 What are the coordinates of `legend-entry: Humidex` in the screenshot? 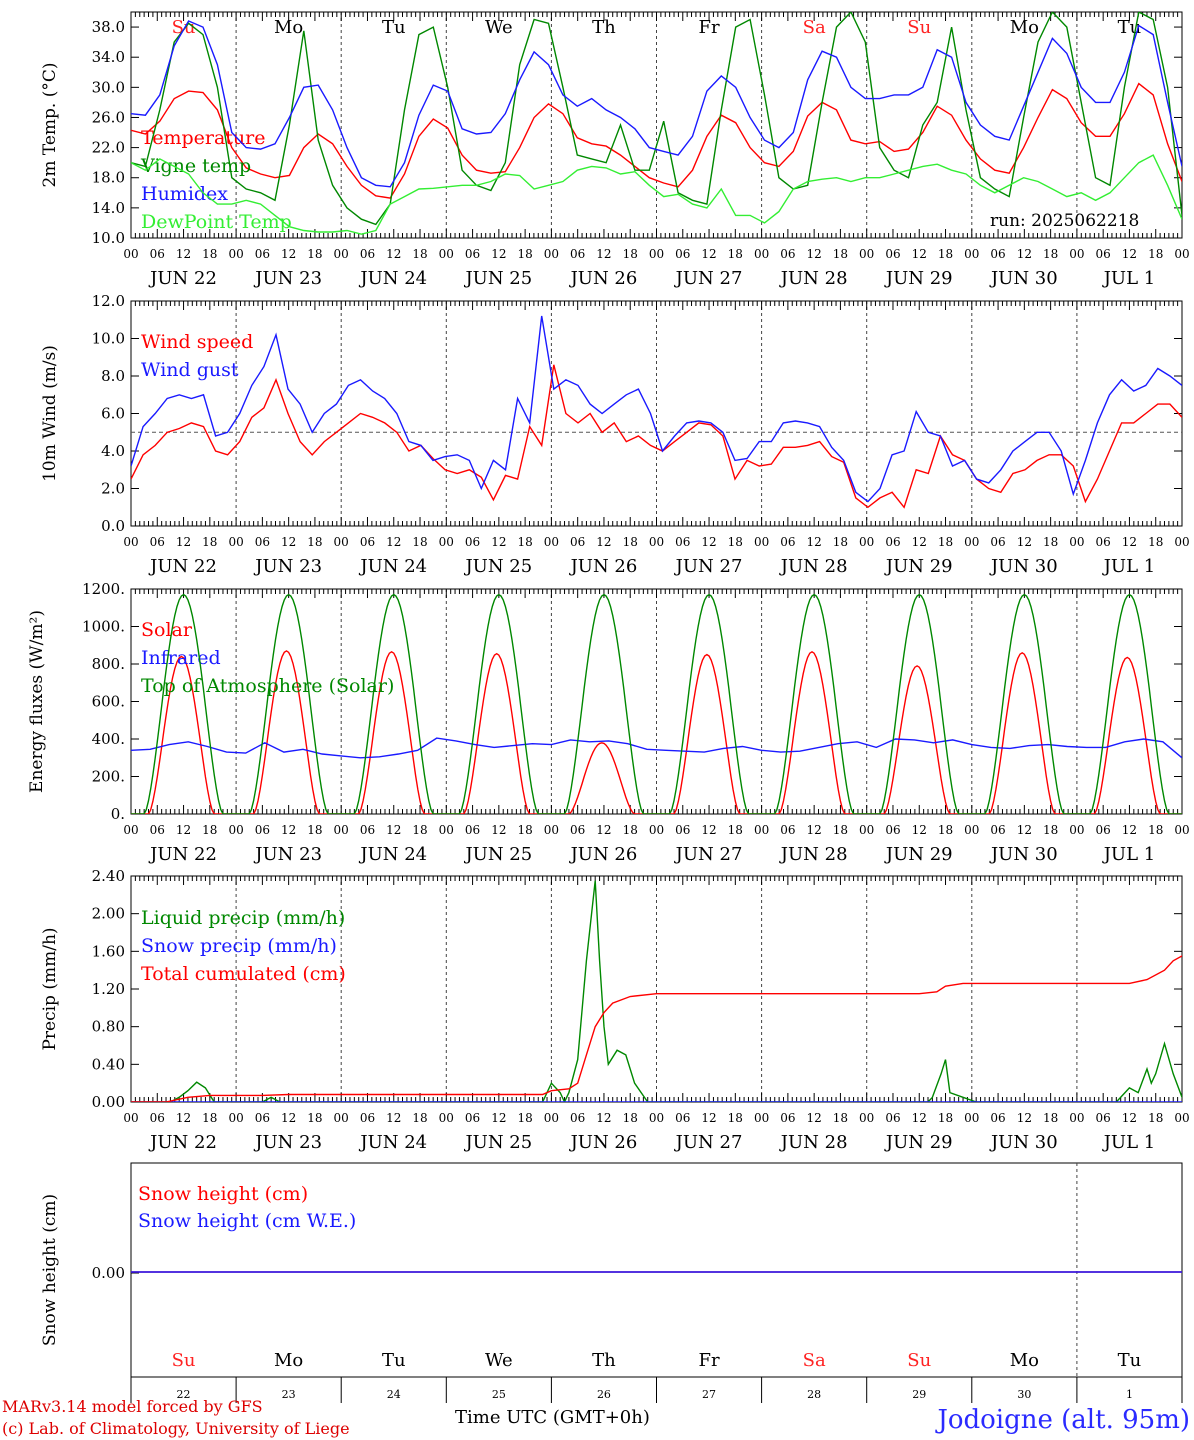 It's located at (184, 194).